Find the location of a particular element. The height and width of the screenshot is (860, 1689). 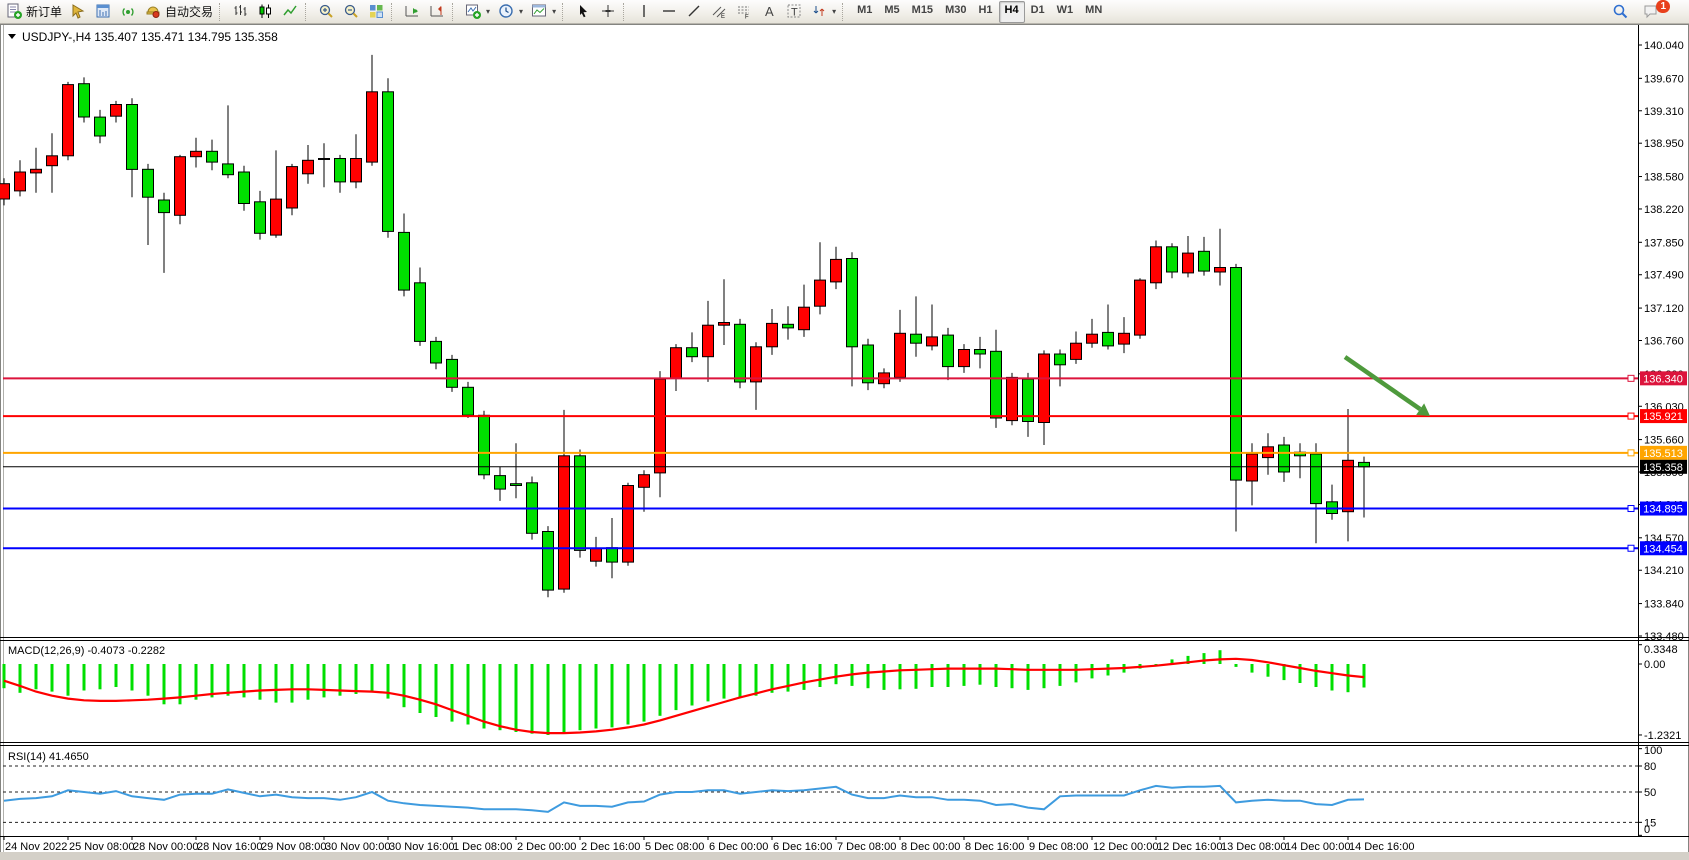

timeframe-button-H4: H4 is located at coordinates (1011, 11).